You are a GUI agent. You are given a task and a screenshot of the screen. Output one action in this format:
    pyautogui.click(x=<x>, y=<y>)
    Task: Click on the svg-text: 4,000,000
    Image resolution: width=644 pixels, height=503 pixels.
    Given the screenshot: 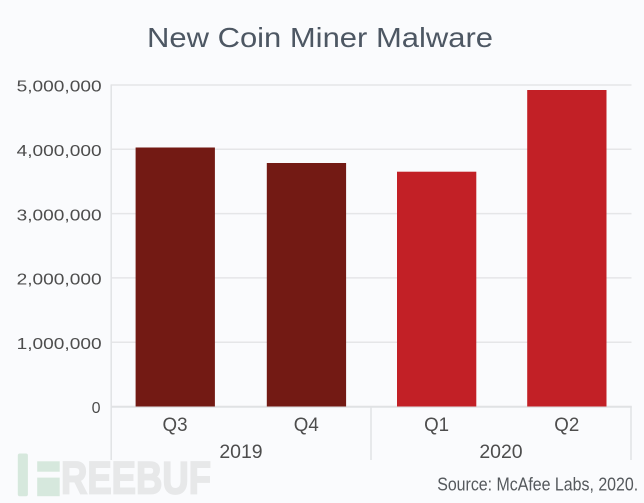 What is the action you would take?
    pyautogui.click(x=59, y=151)
    